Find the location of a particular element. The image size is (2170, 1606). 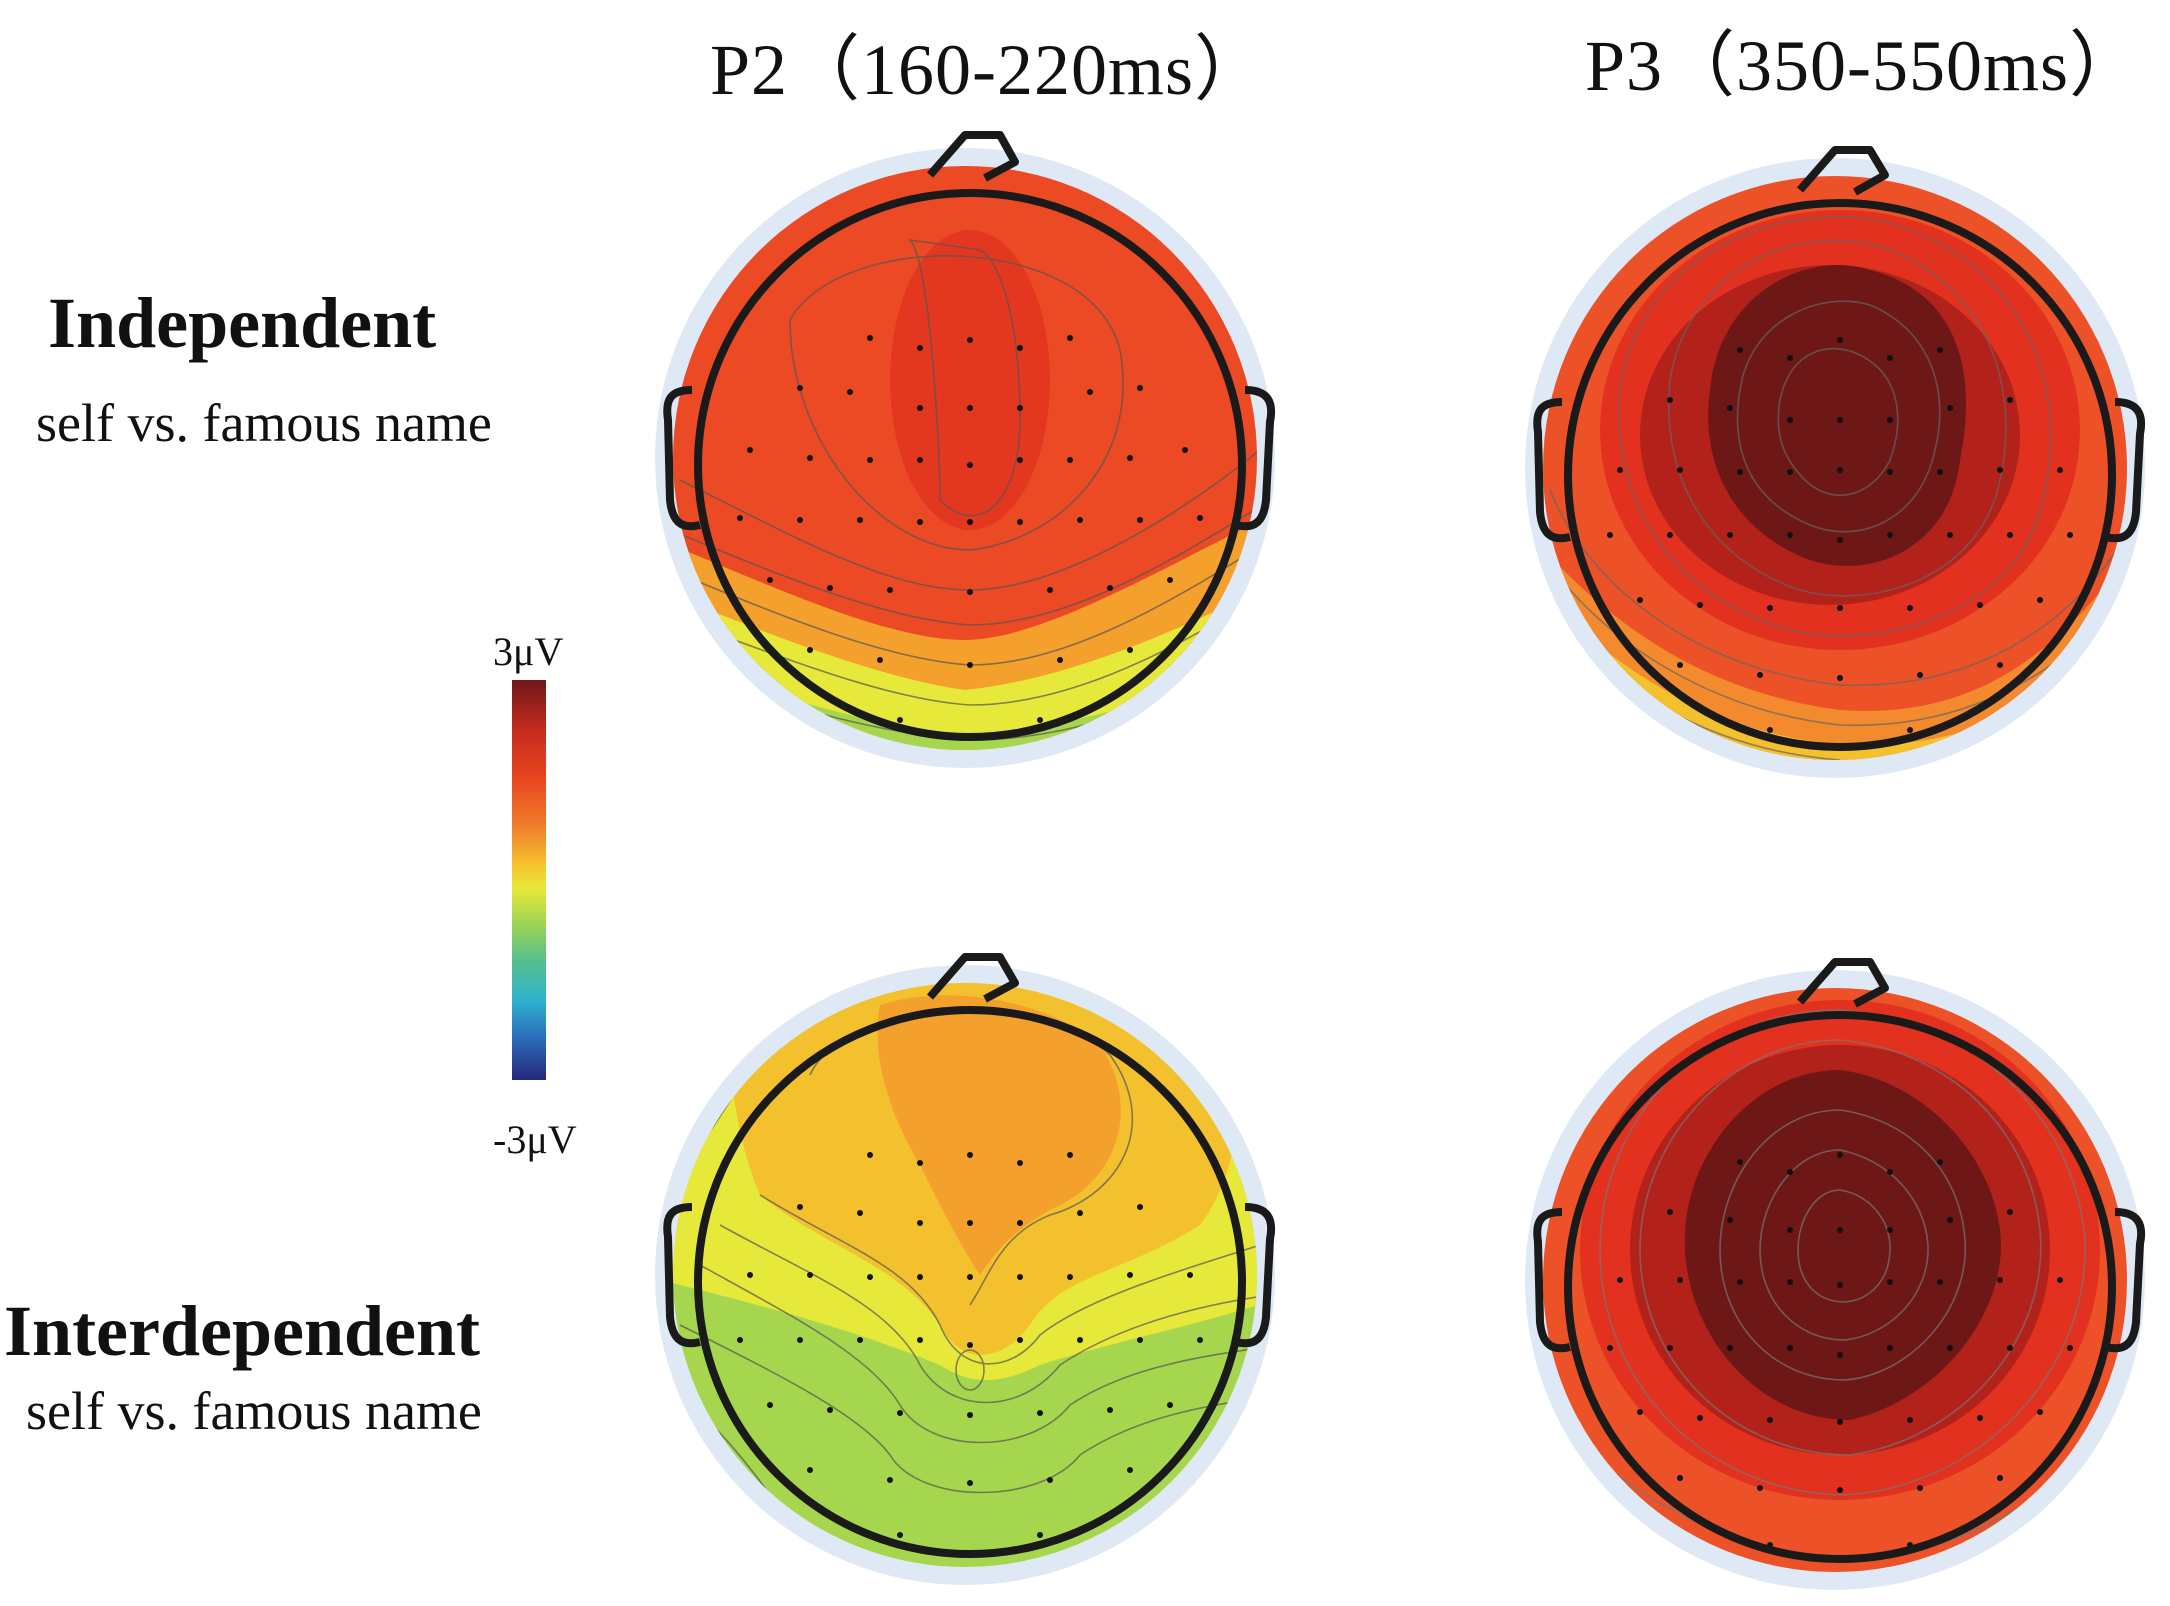

colorbar is located at coordinates (529, 880).